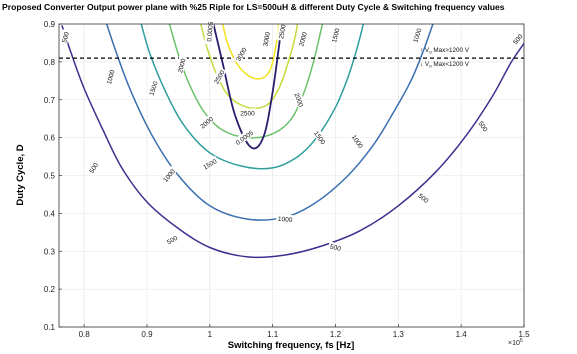  I want to click on contour-label-2000-0: 2000, so click(181, 65).